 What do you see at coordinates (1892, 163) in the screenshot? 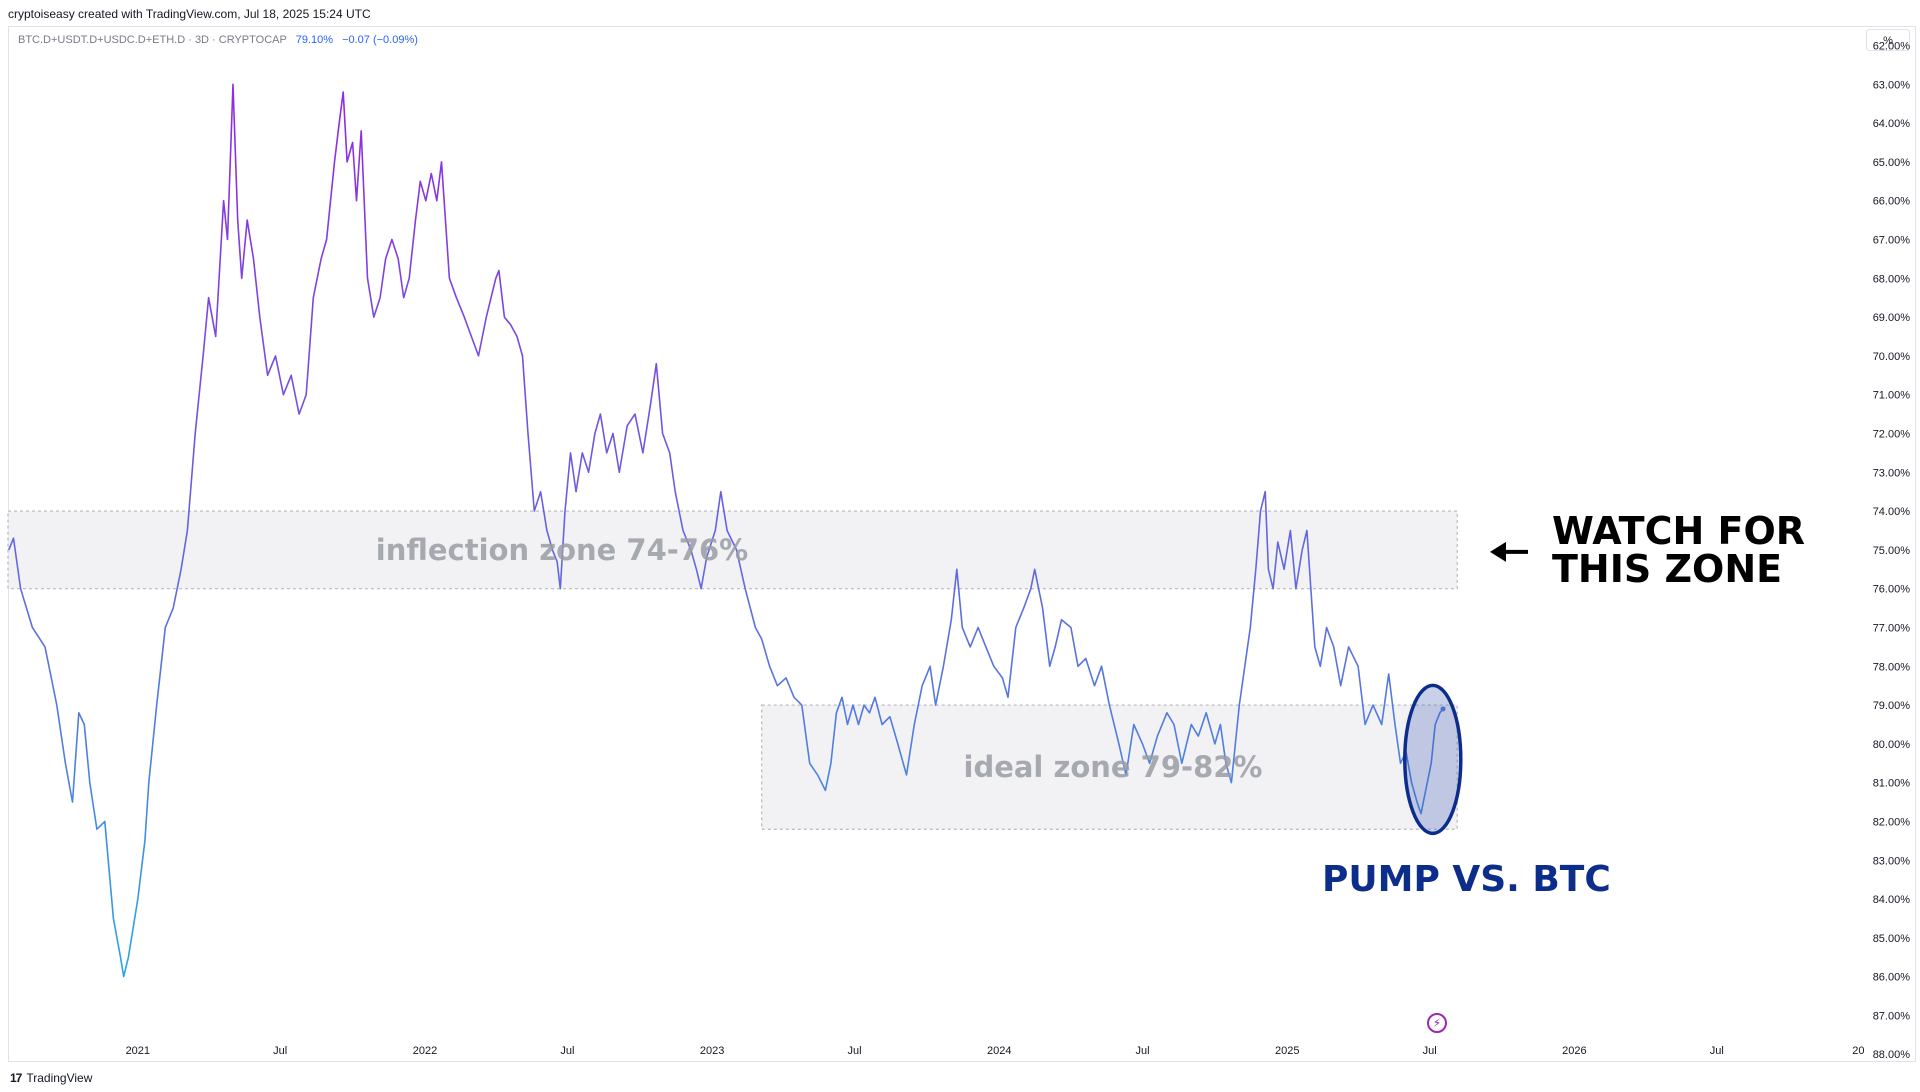
I see `y-tick-label: 65.00%` at bounding box center [1892, 163].